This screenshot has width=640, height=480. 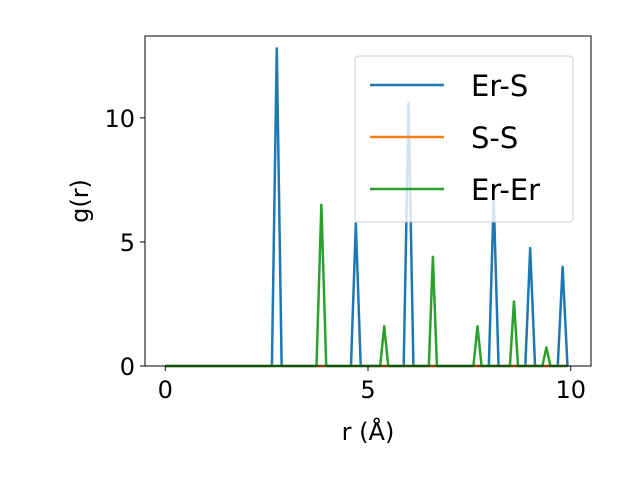 I want to click on y-tick-label: 5, so click(x=127, y=243).